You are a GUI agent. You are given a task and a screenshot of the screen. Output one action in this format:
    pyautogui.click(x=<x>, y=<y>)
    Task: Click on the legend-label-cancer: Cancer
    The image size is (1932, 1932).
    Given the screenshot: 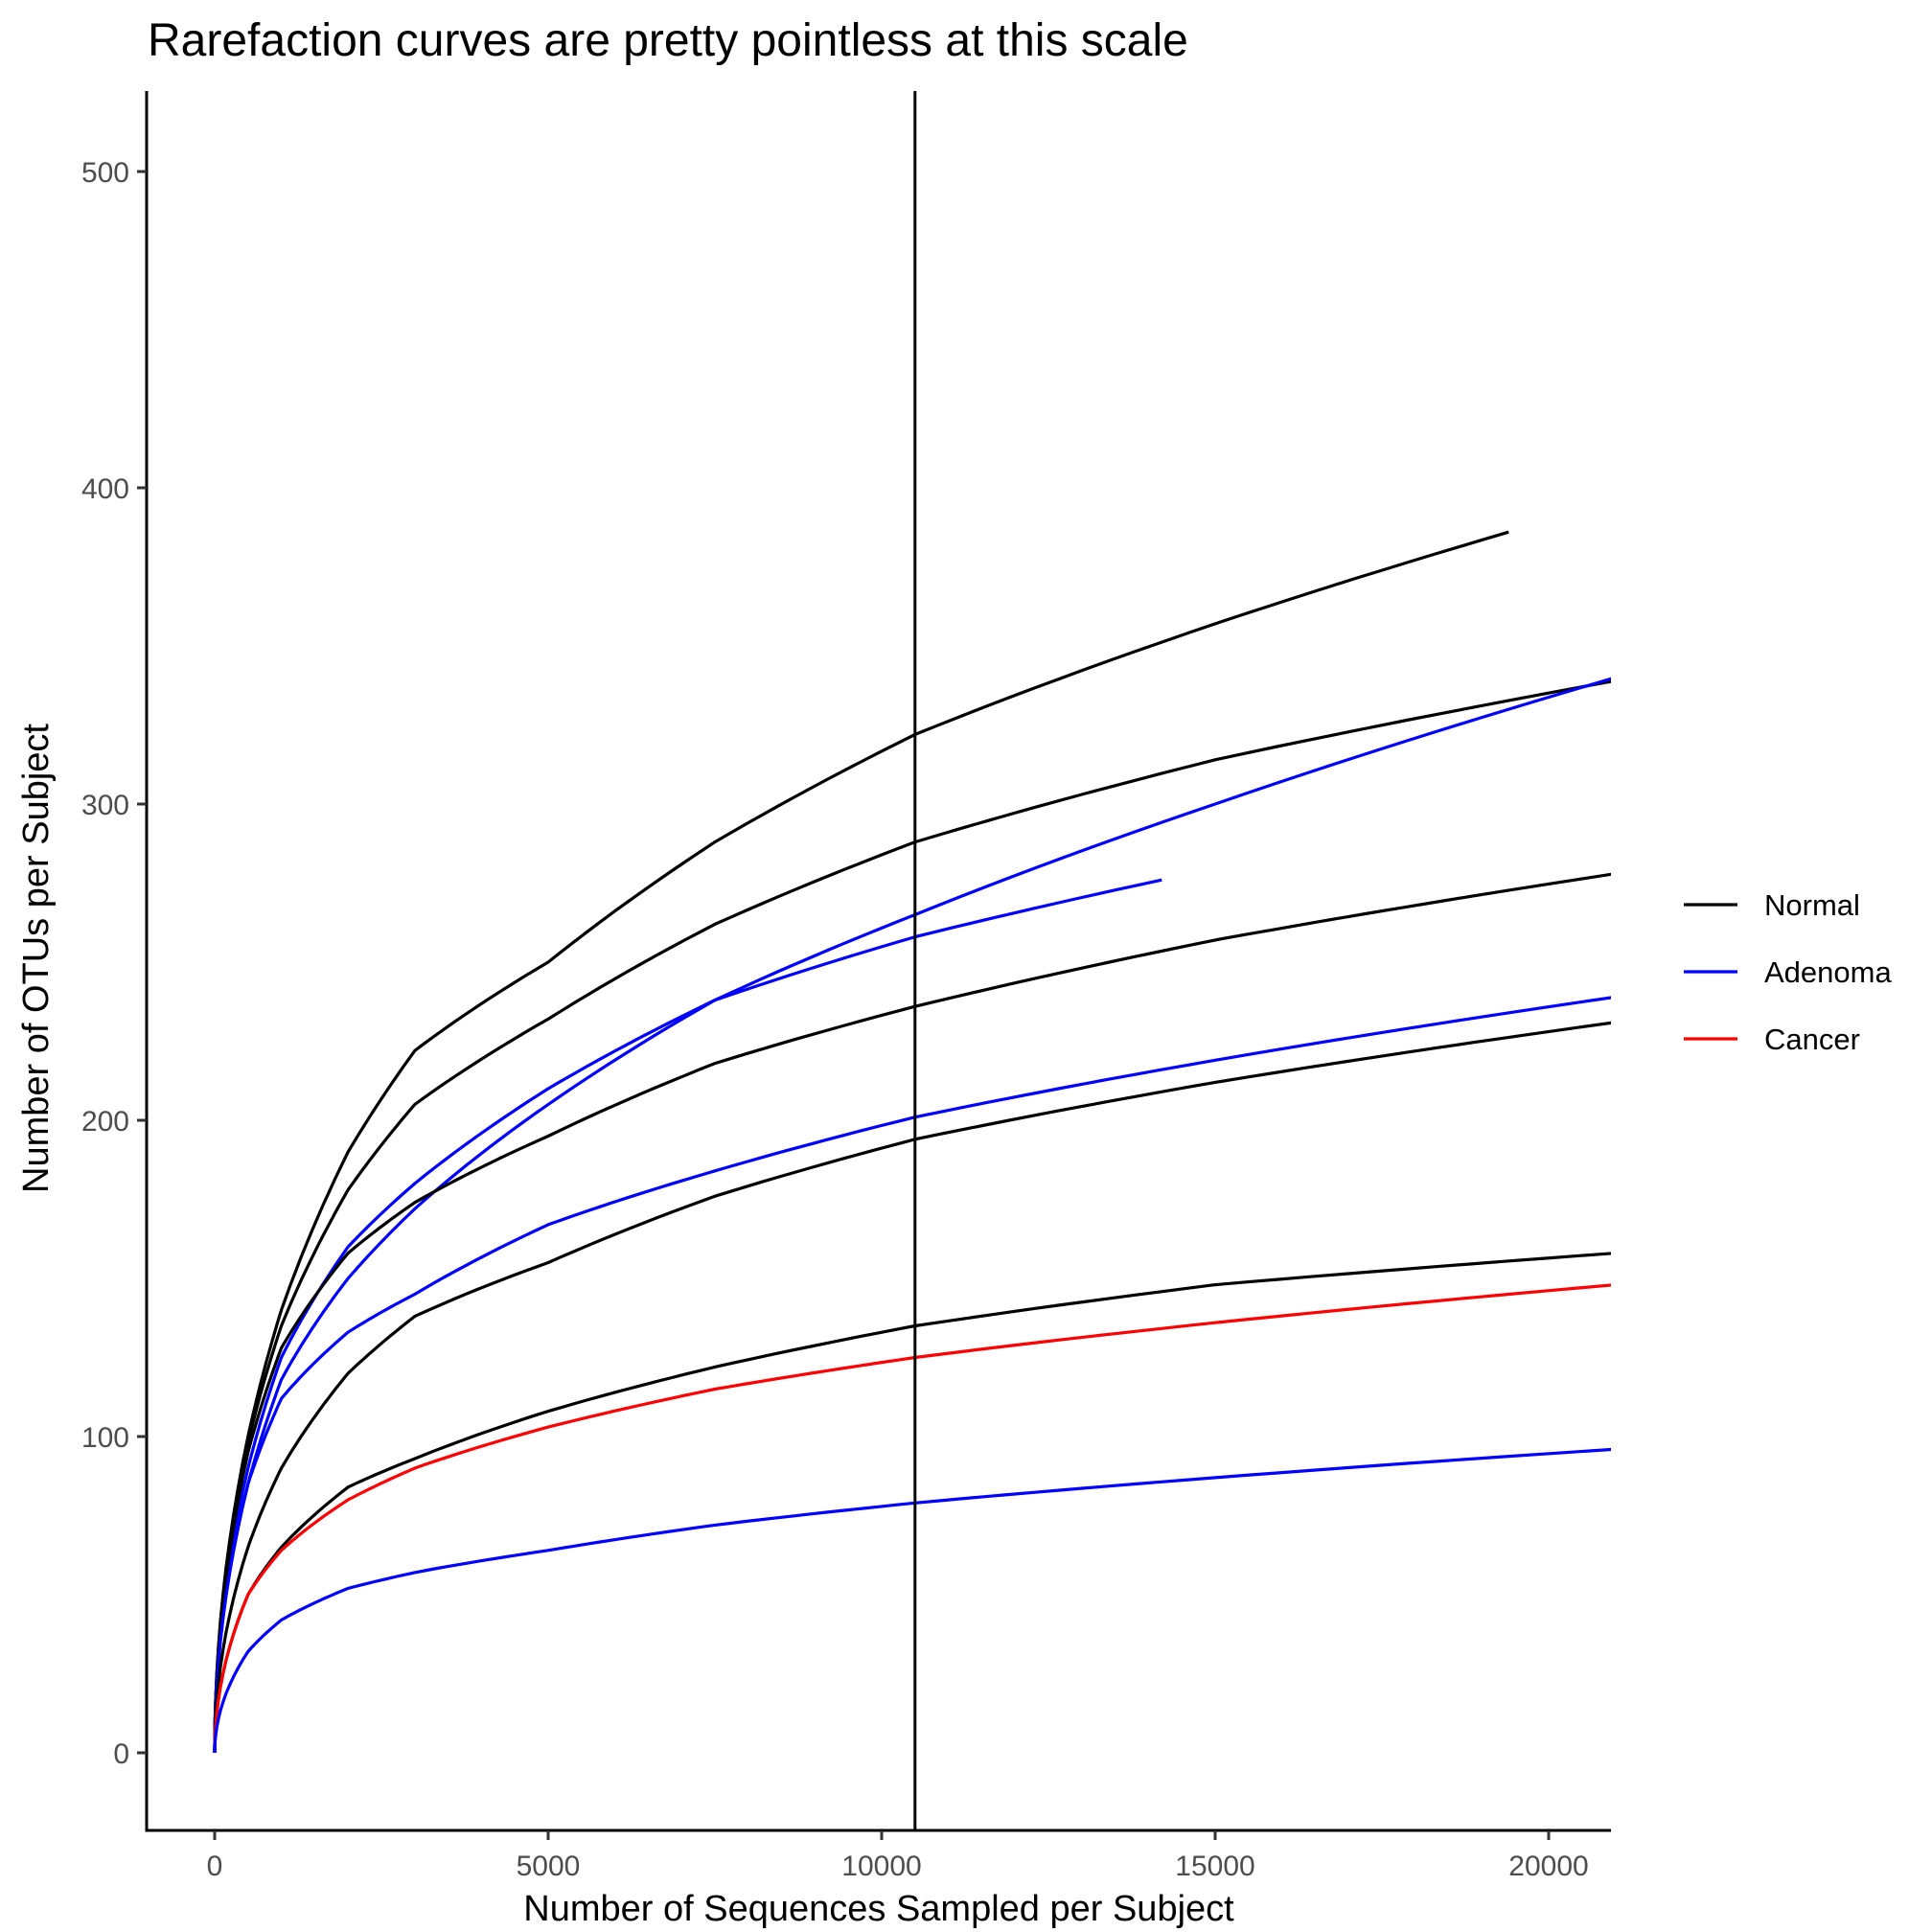 What is the action you would take?
    pyautogui.click(x=1812, y=1039)
    